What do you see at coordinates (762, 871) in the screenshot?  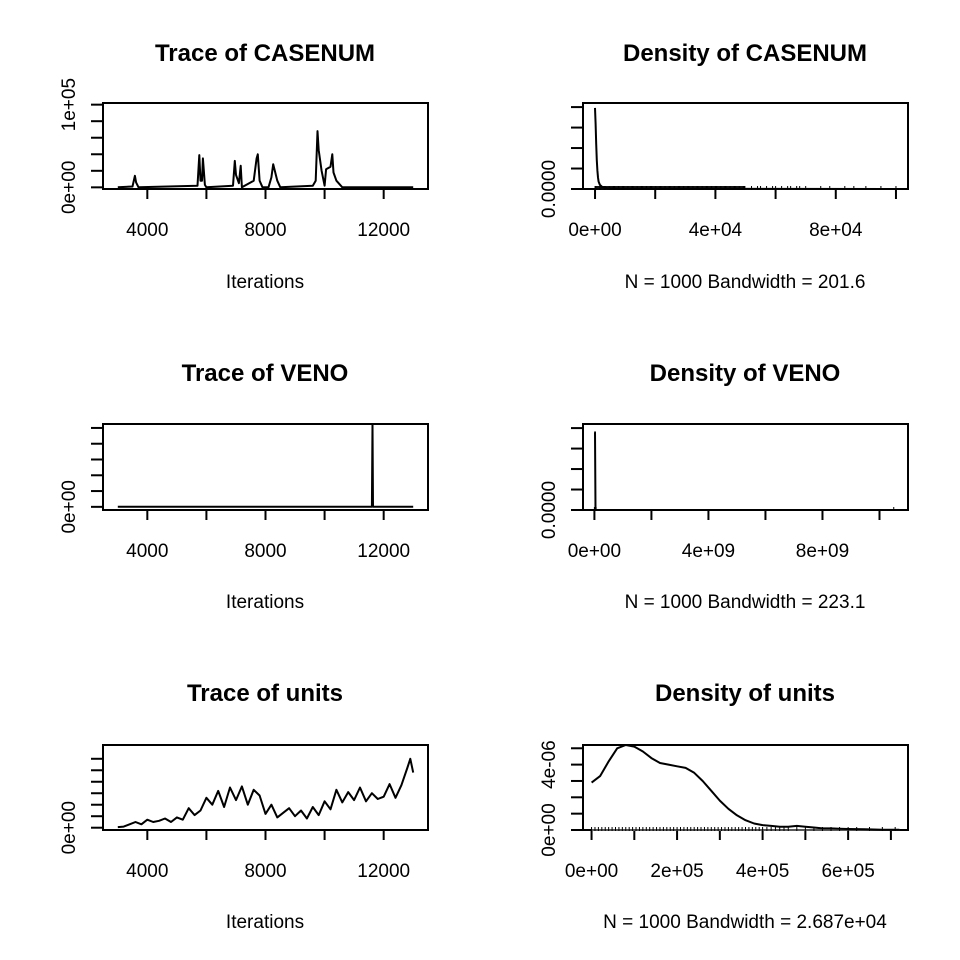 I see `x-tick-label: 4e+05` at bounding box center [762, 871].